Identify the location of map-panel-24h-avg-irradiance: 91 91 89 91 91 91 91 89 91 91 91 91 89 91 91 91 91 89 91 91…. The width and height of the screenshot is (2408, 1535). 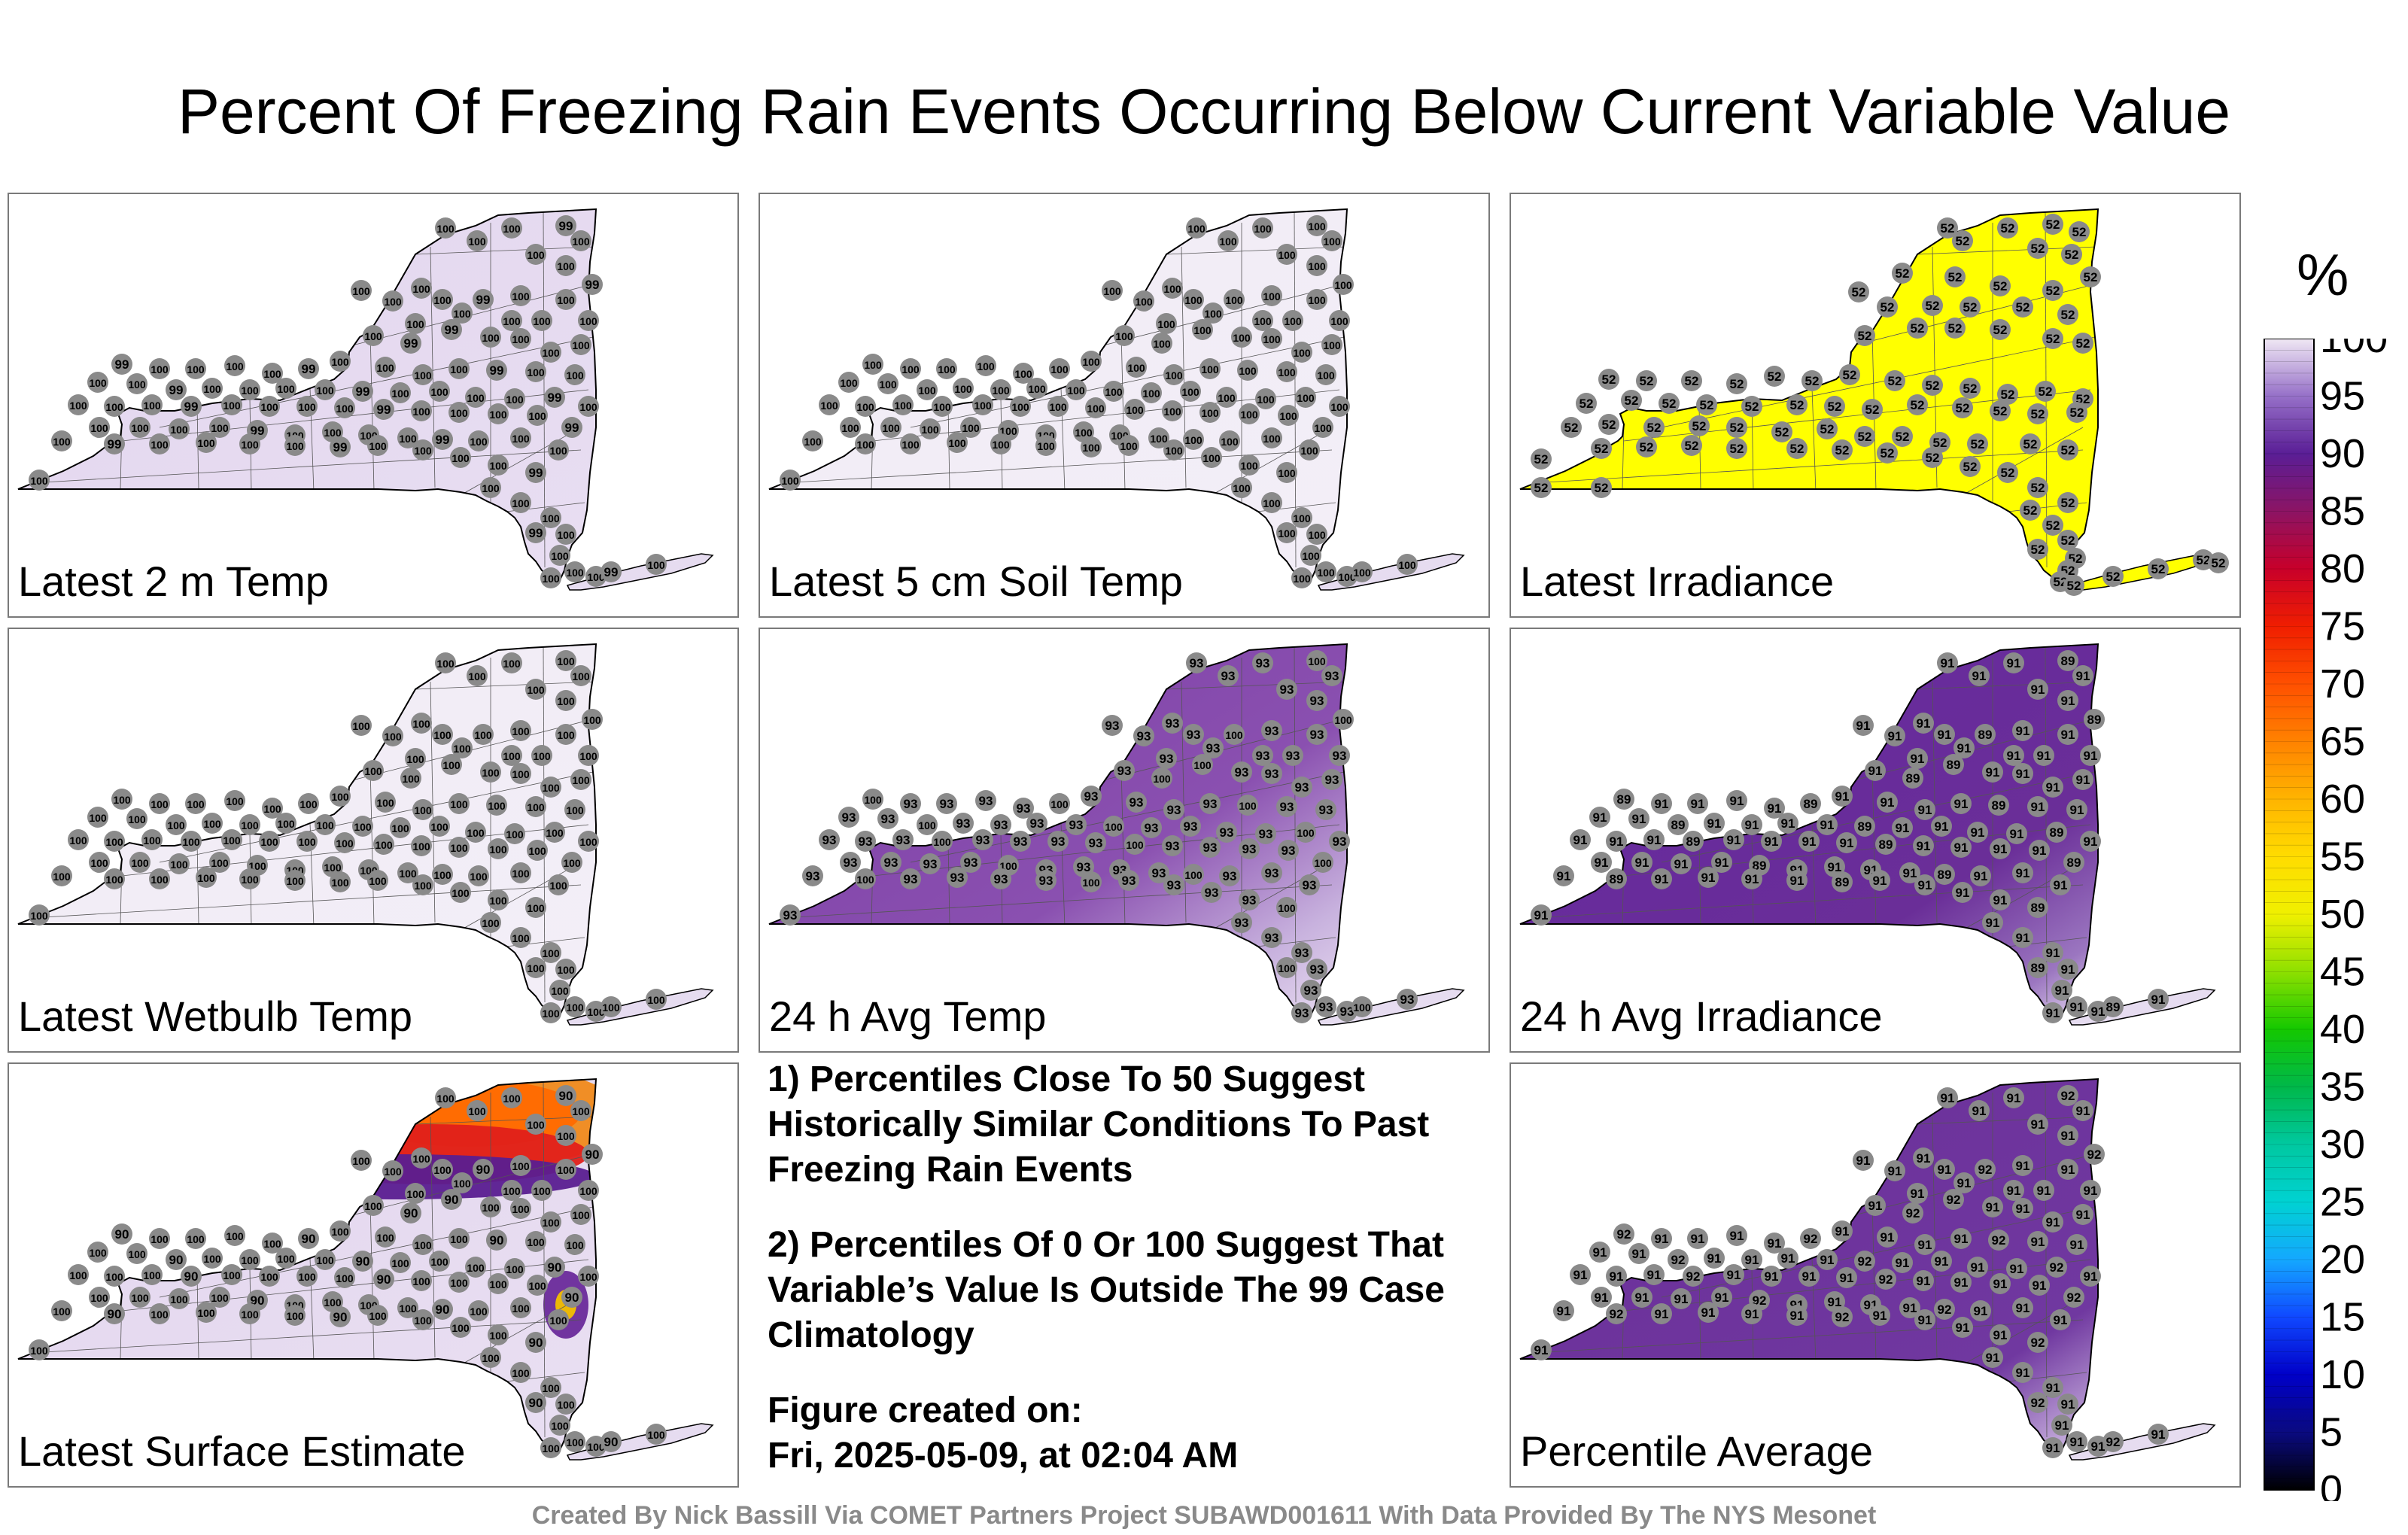
(1875, 840).